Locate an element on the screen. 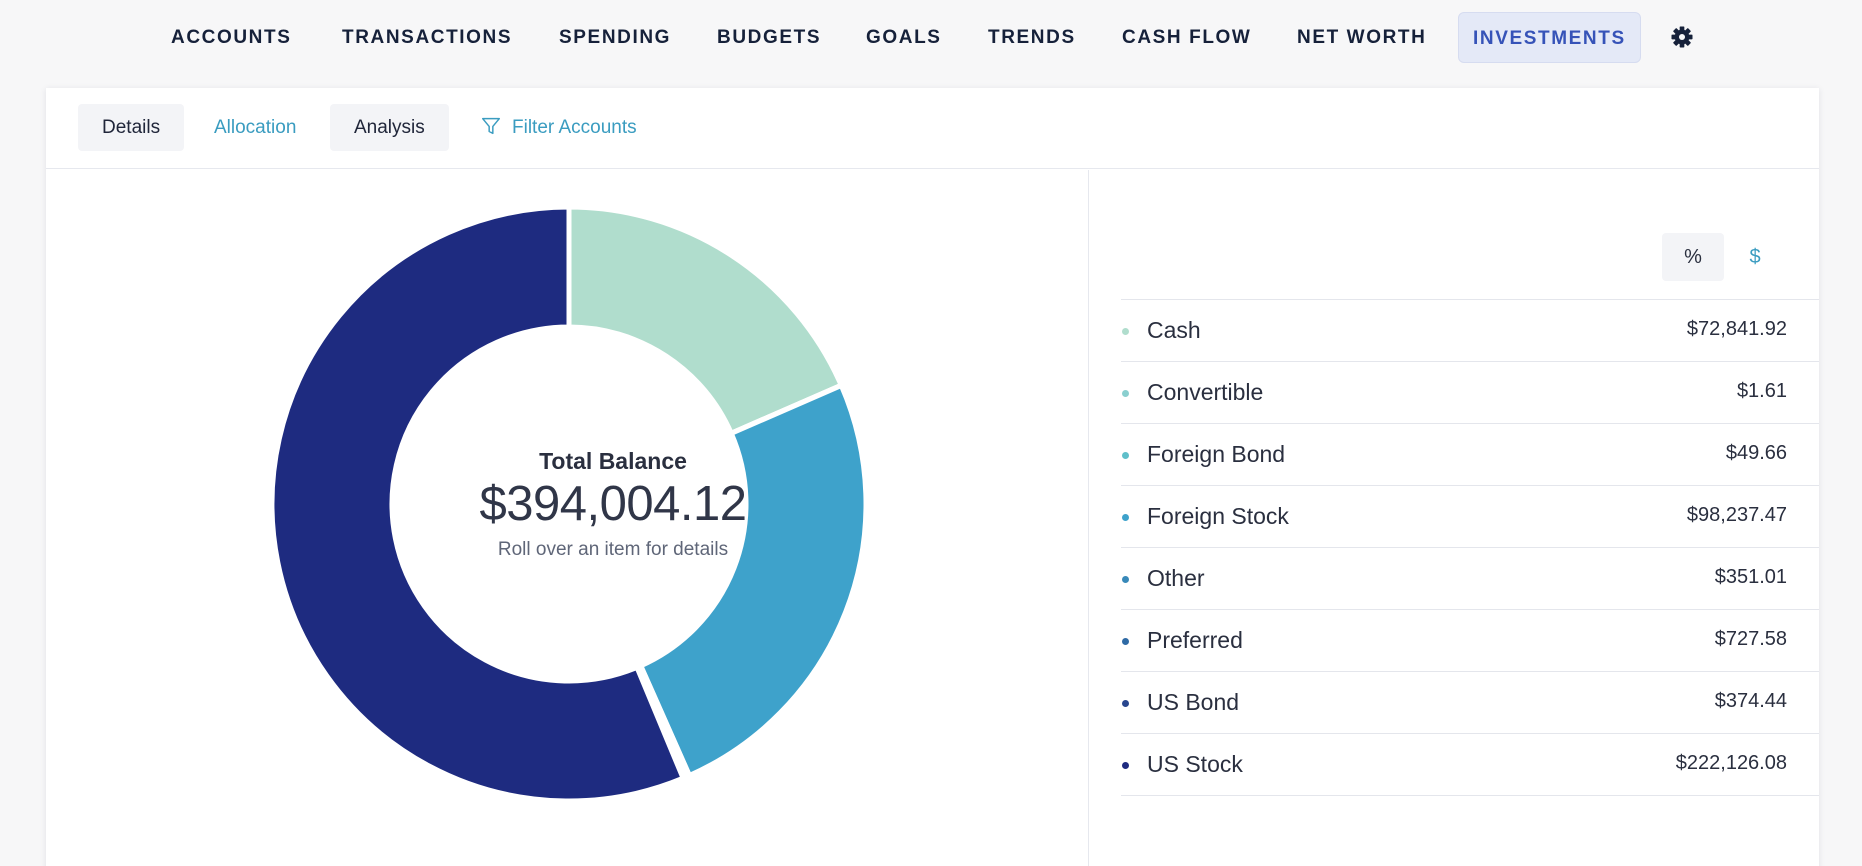 Image resolution: width=1862 pixels, height=866 pixels. dollar-toggle: $ is located at coordinates (1755, 257).